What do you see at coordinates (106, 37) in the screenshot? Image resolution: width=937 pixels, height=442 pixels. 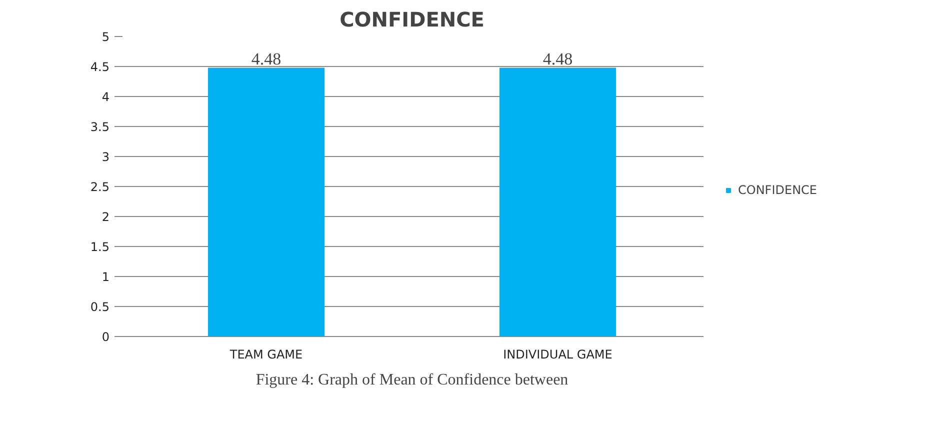 I see `y-tick-label: 5` at bounding box center [106, 37].